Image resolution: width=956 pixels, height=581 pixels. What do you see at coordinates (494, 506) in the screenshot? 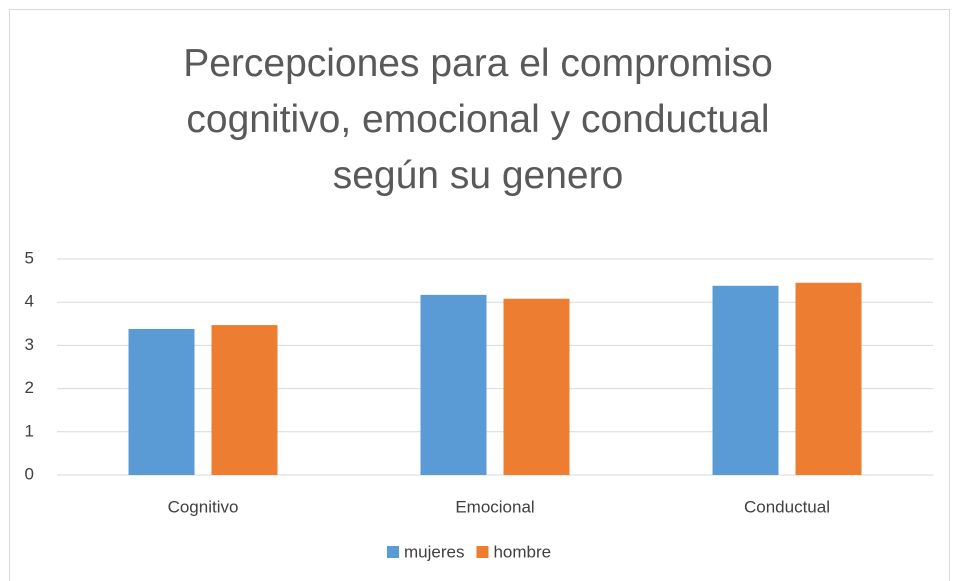
I see `x-tick-label: Emocional` at bounding box center [494, 506].